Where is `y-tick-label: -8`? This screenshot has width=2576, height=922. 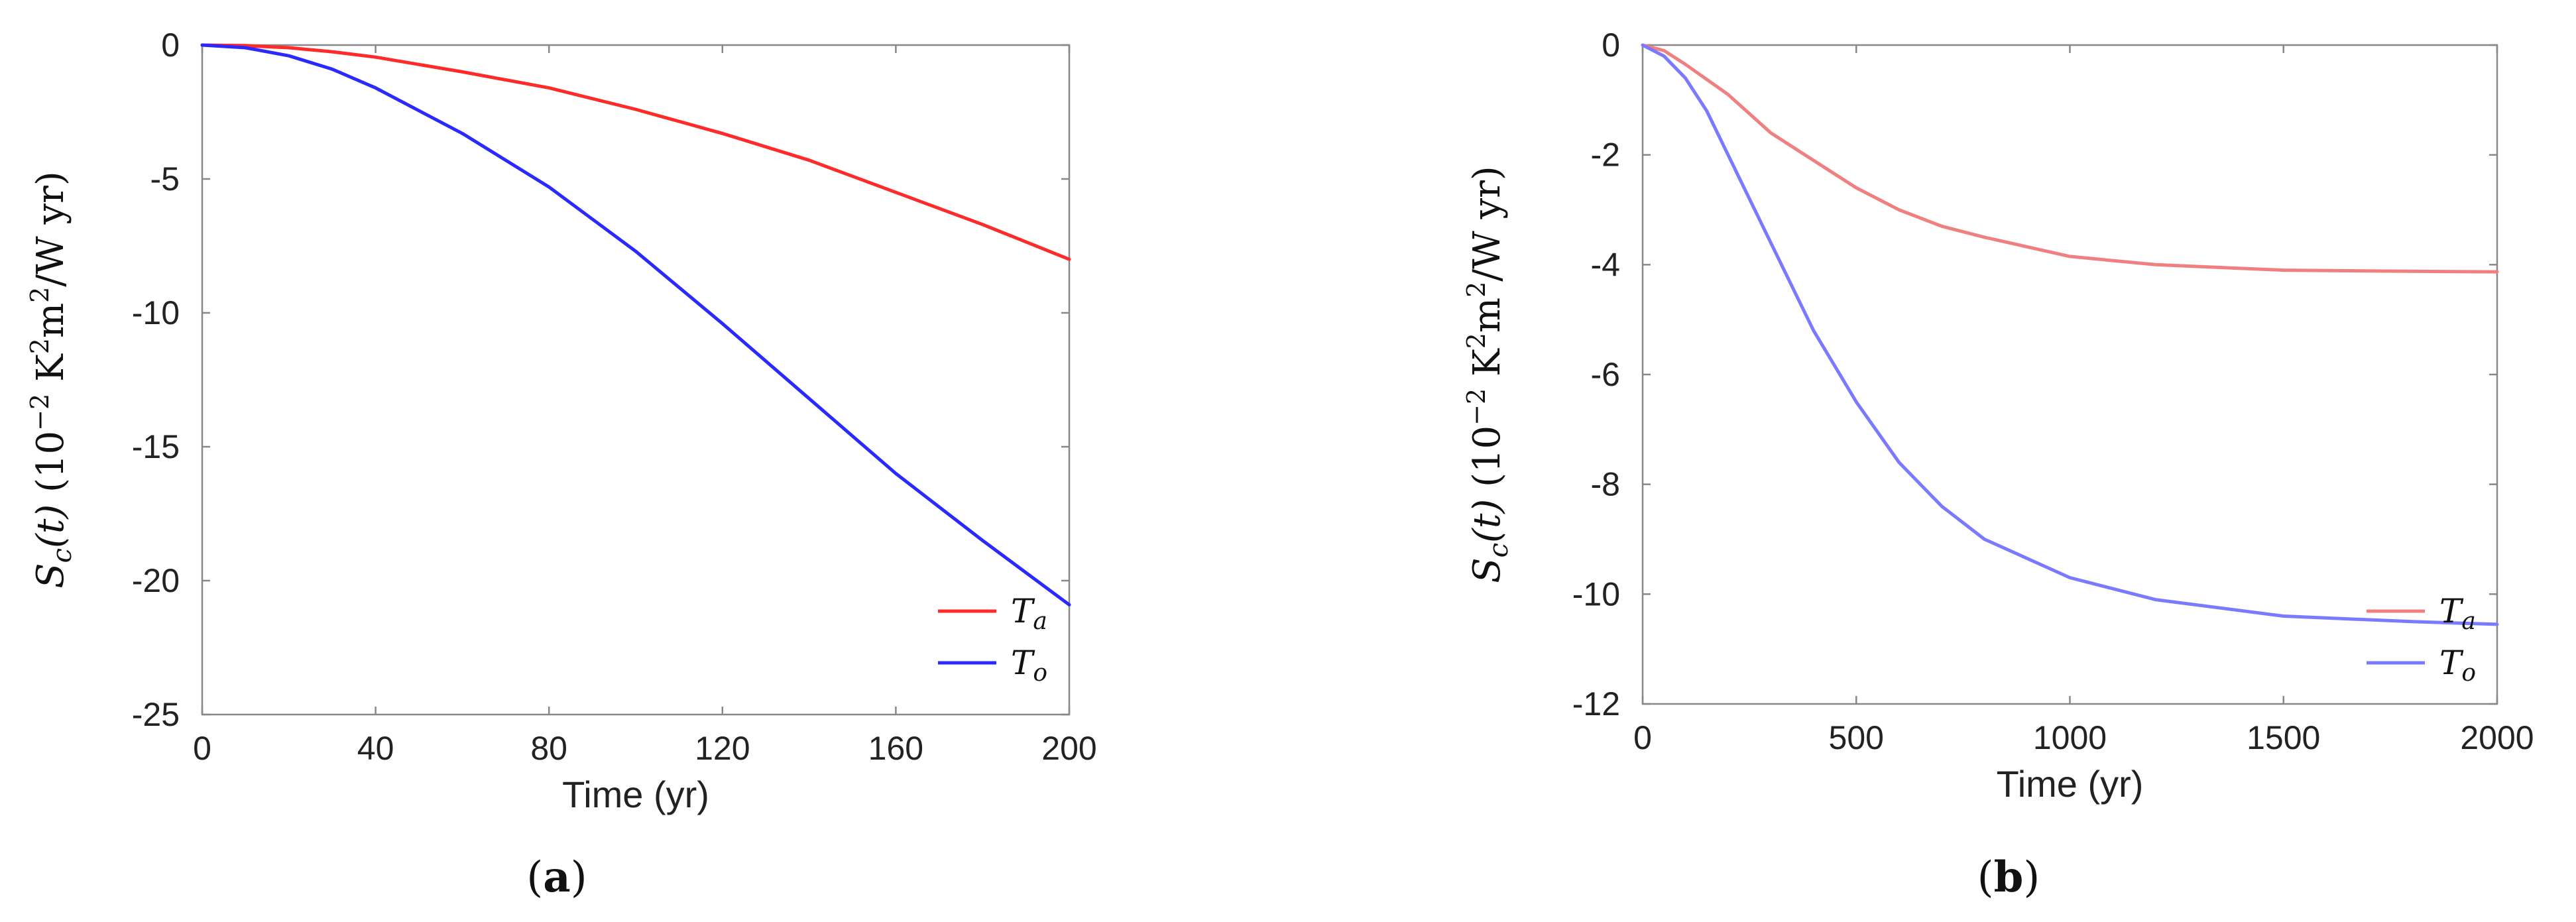
y-tick-label: -8 is located at coordinates (1605, 484).